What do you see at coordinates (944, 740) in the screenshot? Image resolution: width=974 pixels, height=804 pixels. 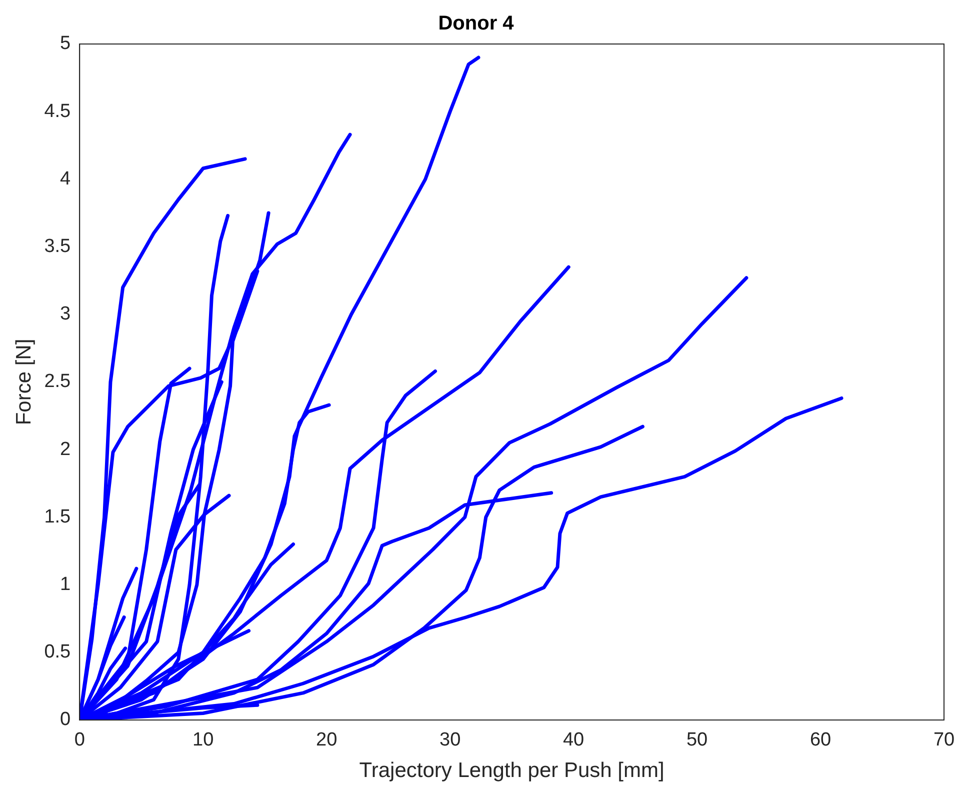 I see `x-tick-label: 70` at bounding box center [944, 740].